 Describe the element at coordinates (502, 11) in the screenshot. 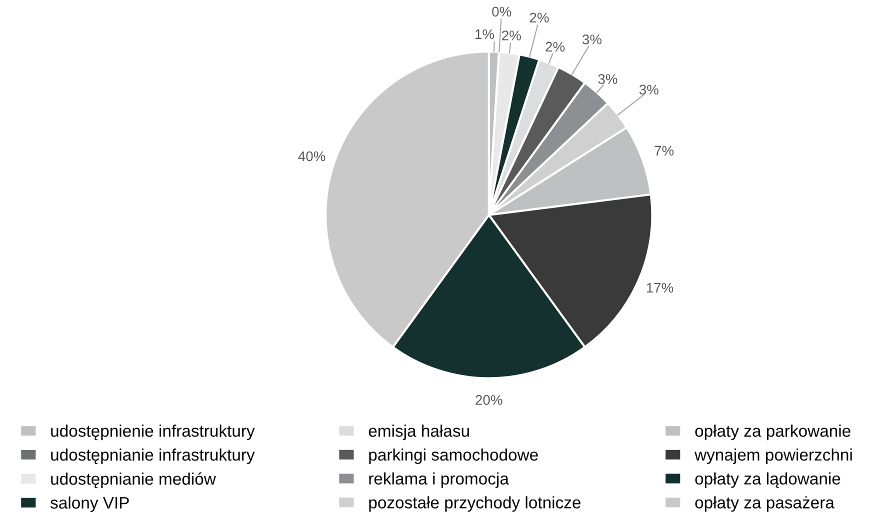

I see `text: 0%` at that location.